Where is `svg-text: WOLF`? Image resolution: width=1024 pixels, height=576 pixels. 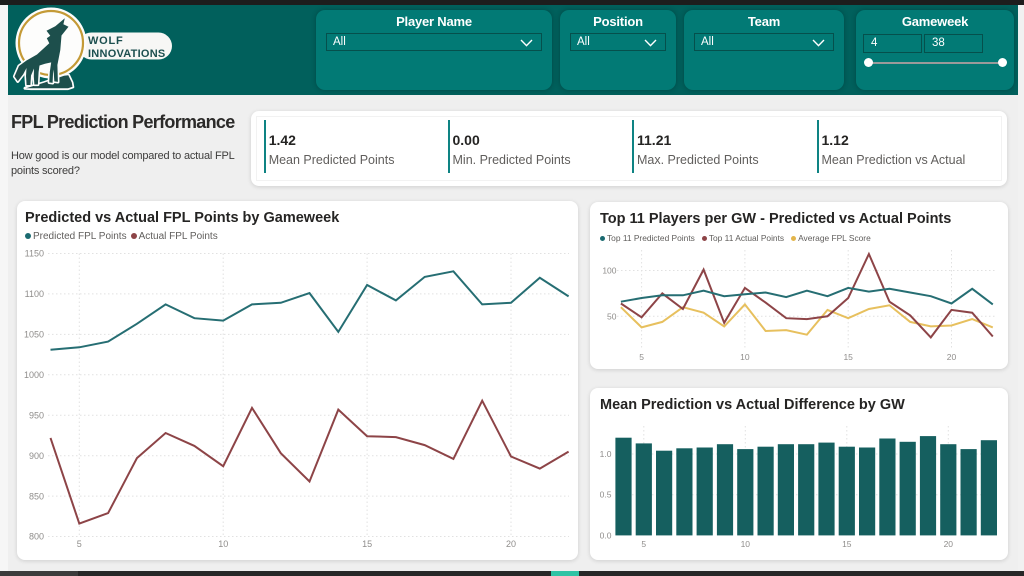
svg-text: WOLF is located at coordinates (106, 41).